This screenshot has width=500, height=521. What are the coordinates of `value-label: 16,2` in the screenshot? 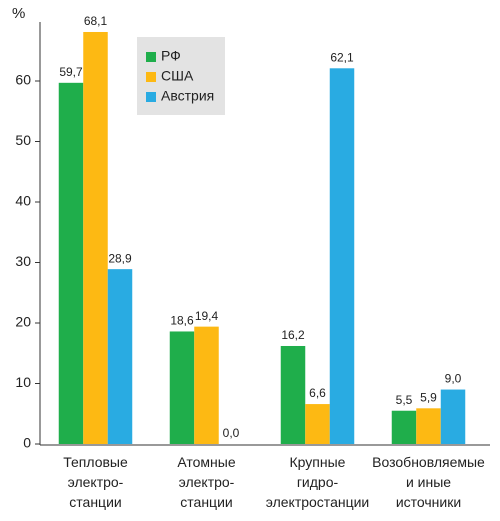 It's located at (293, 335).